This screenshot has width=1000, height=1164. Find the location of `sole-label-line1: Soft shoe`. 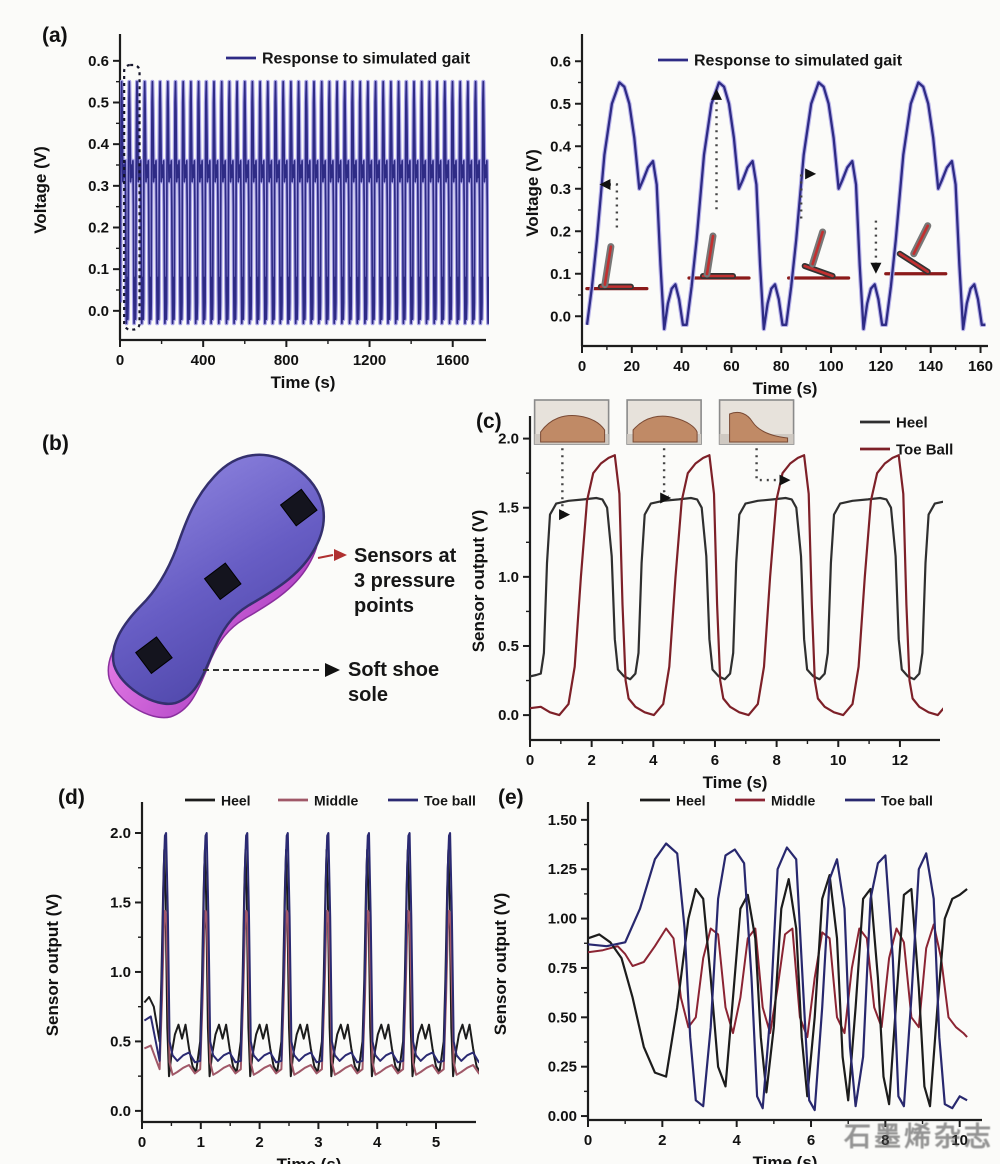

sole-label-line1: Soft shoe is located at coordinates (393, 670).